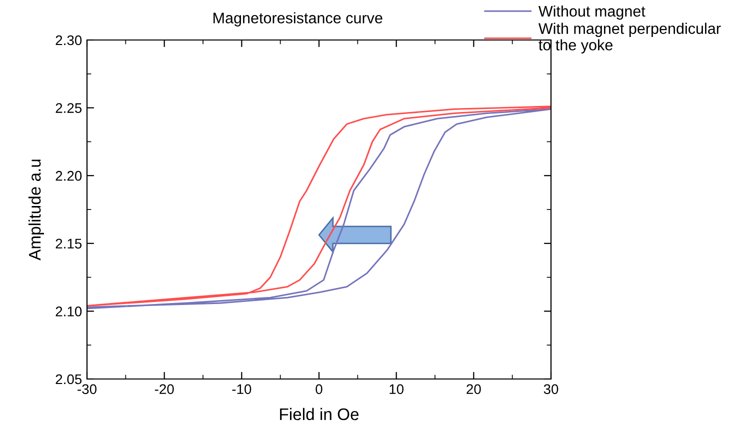  I want to click on chart-title: Magnetoresistance curve, so click(298, 19).